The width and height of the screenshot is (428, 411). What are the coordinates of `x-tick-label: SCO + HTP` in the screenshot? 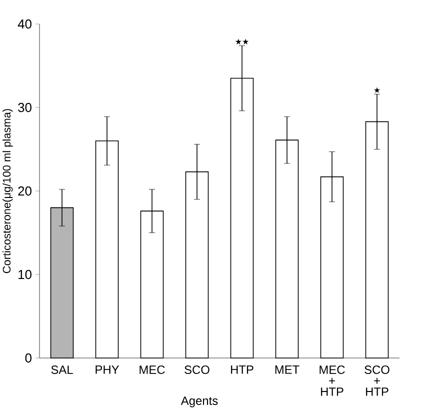 It's located at (377, 381).